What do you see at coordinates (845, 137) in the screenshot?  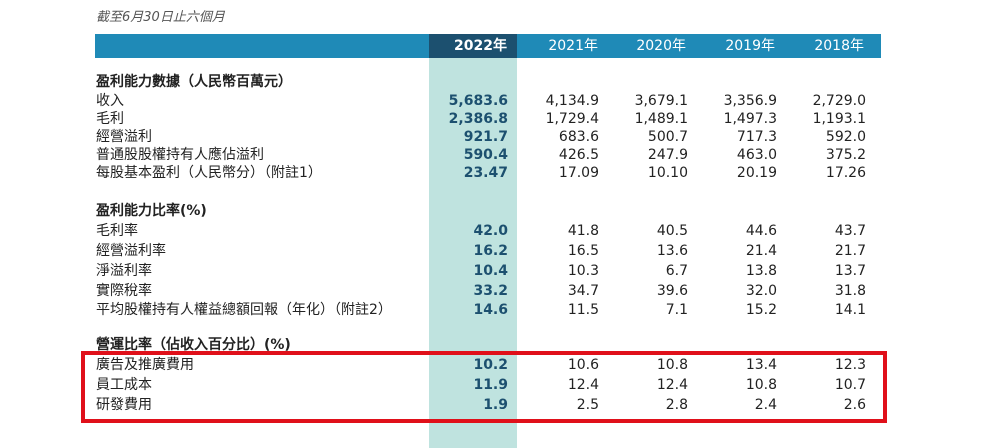 I see `value-2018: 592.0` at bounding box center [845, 137].